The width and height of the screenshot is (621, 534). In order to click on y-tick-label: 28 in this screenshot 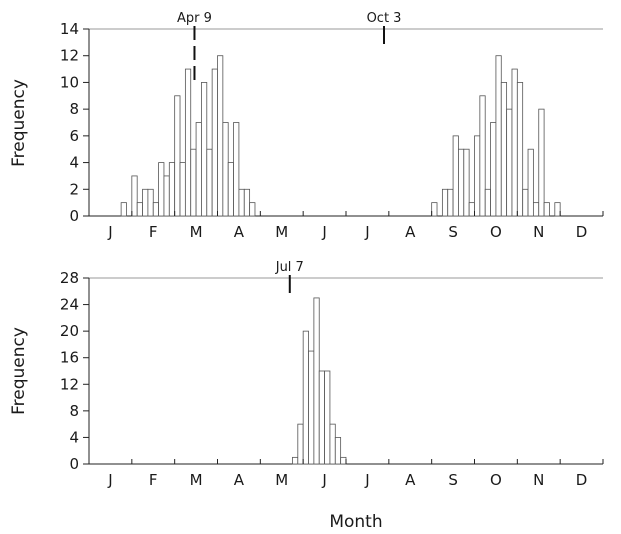, I will do `click(69, 278)`.